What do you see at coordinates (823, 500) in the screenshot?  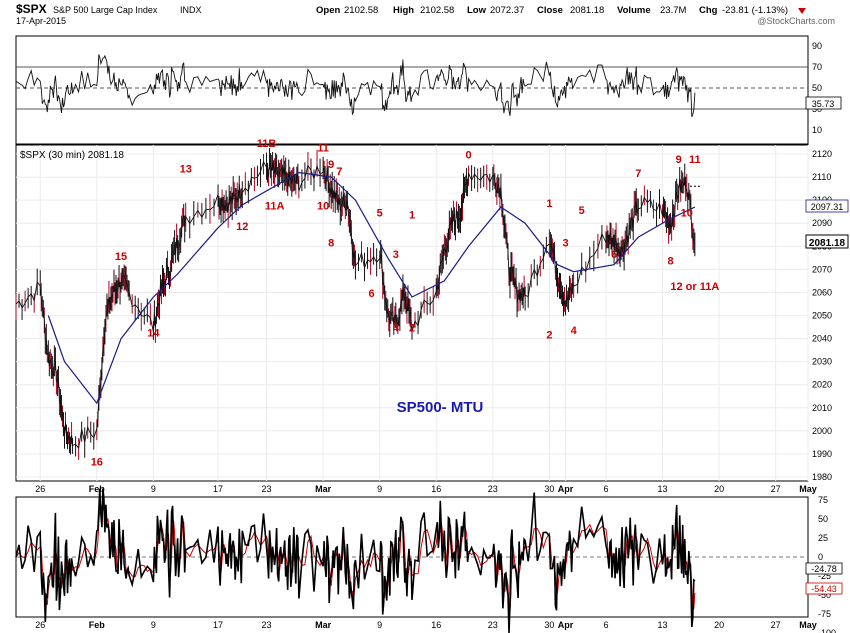 I see `stoch-tick-label: 75` at bounding box center [823, 500].